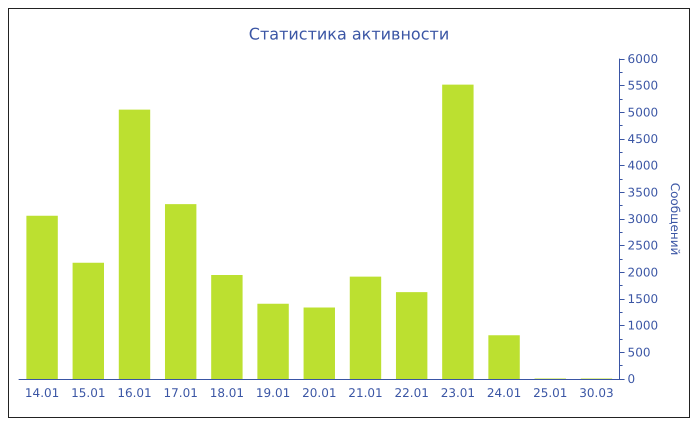  I want to click on x-tick-label: 23.01, so click(458, 393).